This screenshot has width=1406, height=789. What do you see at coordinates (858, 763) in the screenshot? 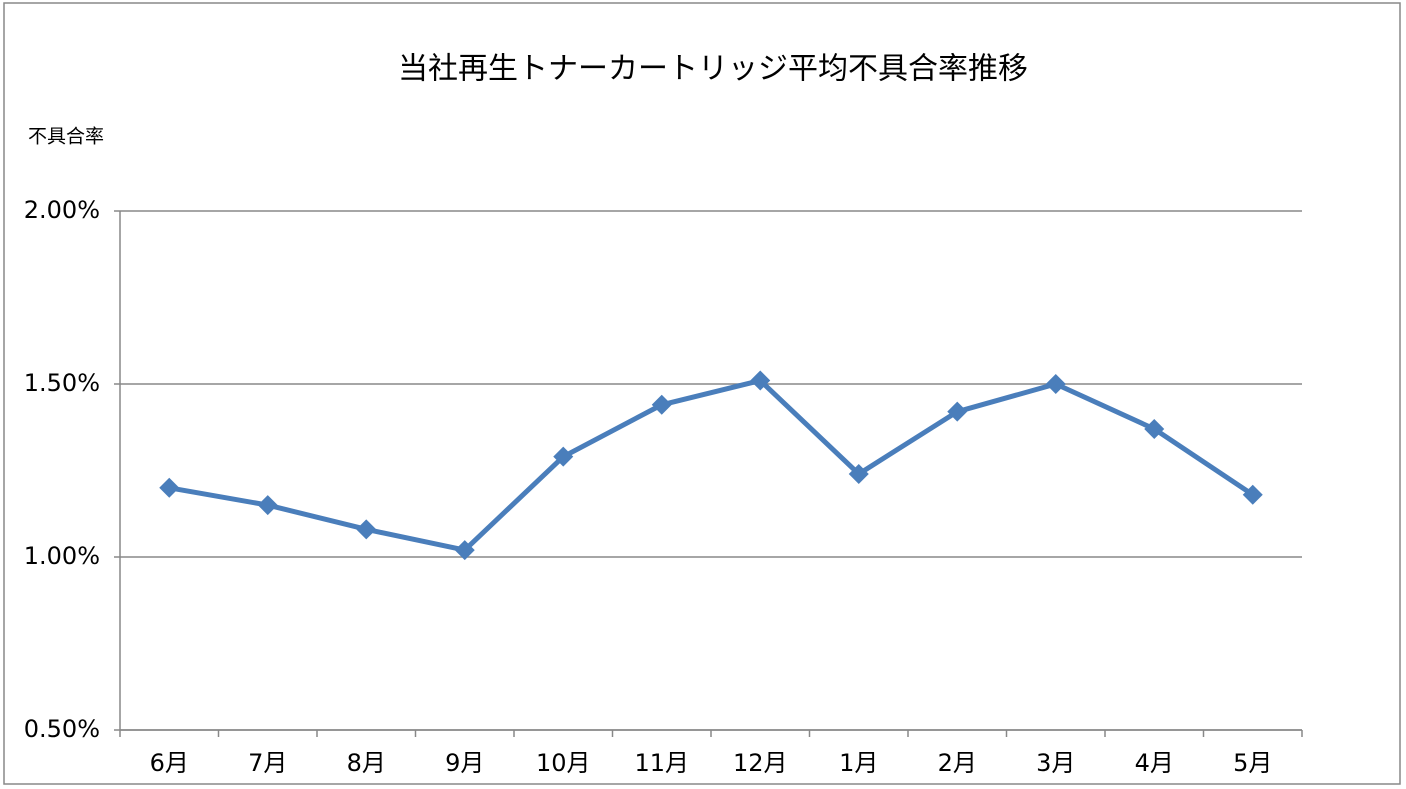
I see `x-tick-label: 1月` at bounding box center [858, 763].